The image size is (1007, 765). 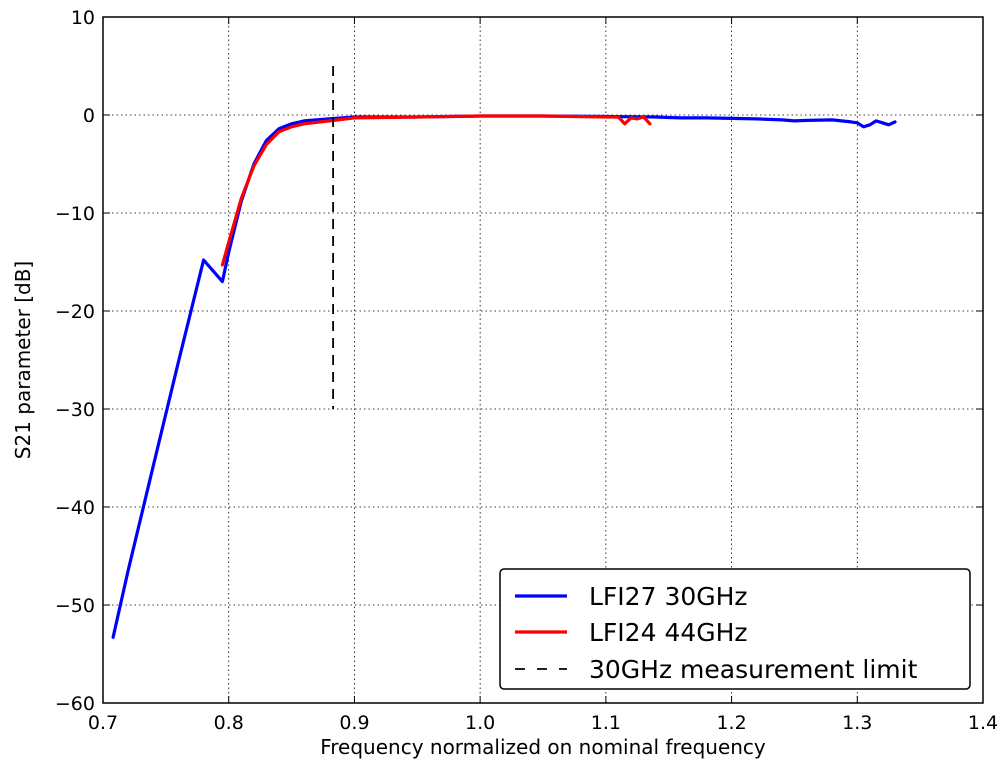 I want to click on legend-box, so click(x=735, y=629).